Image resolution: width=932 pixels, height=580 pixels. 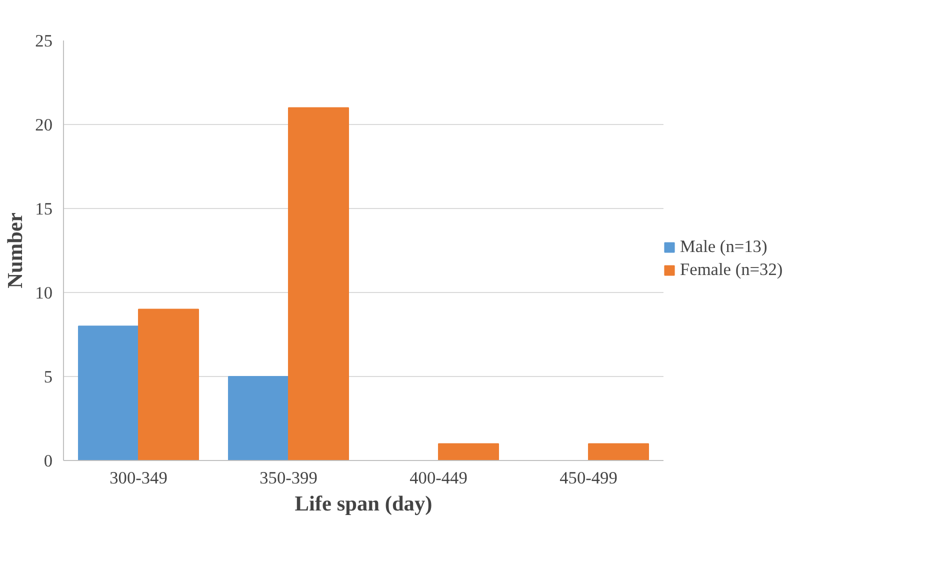 What do you see at coordinates (43, 41) in the screenshot?
I see `y-tick-label: 25` at bounding box center [43, 41].